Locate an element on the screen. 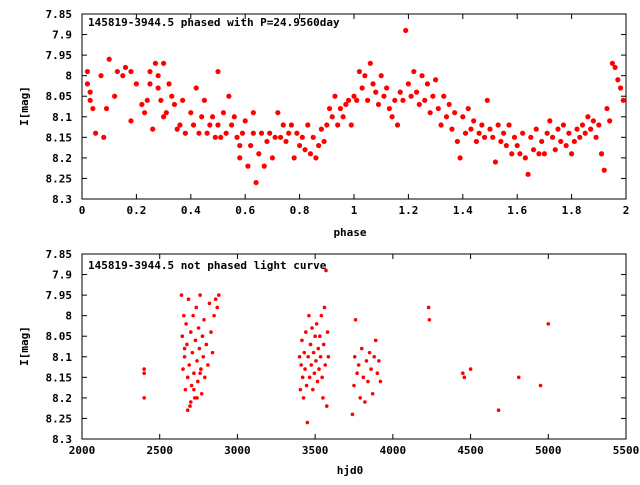 The image size is (640, 485). phased-x-tick-label: 2 is located at coordinates (626, 210).